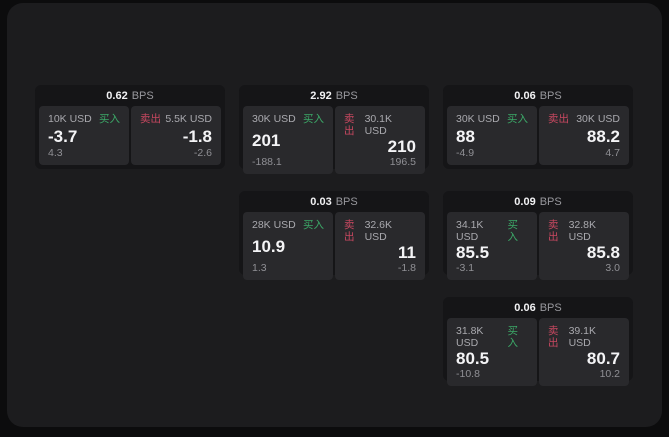 The width and height of the screenshot is (669, 437). What do you see at coordinates (321, 95) in the screenshot?
I see `bps-value: 2.92` at bounding box center [321, 95].